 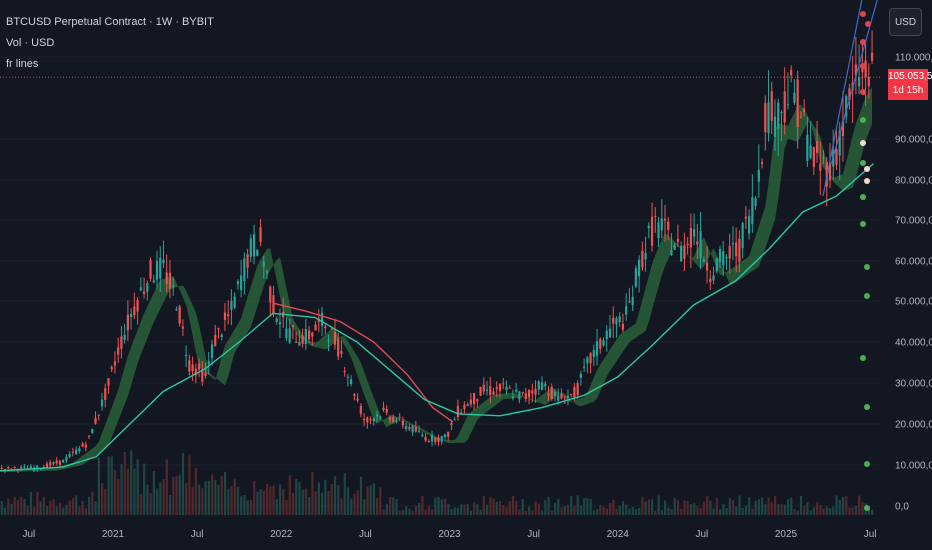 I want to click on x-tick-label: 2025, so click(x=786, y=534).